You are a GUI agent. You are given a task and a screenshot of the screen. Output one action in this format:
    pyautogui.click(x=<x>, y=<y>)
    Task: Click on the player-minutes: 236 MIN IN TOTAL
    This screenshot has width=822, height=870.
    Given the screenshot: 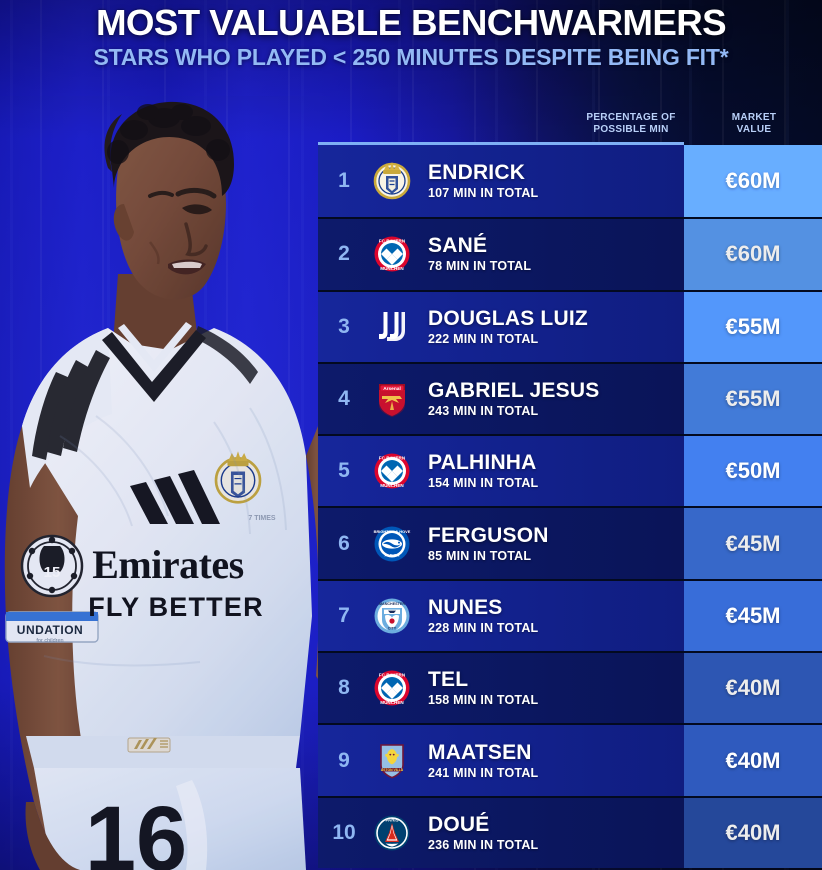 What is the action you would take?
    pyautogui.click(x=483, y=844)
    